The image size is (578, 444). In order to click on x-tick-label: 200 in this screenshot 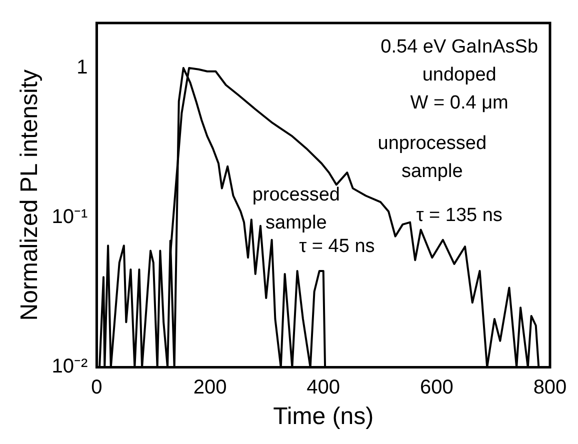, I will do `click(210, 387)`.